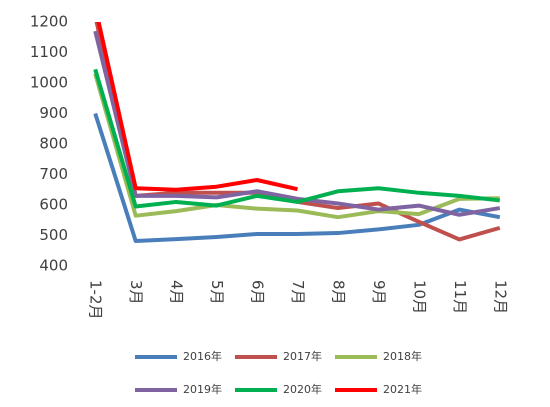 Image resolution: width=550 pixels, height=407 pixels. Describe the element at coordinates (402, 356) in the screenshot. I see `legend-label: 2018年` at that location.